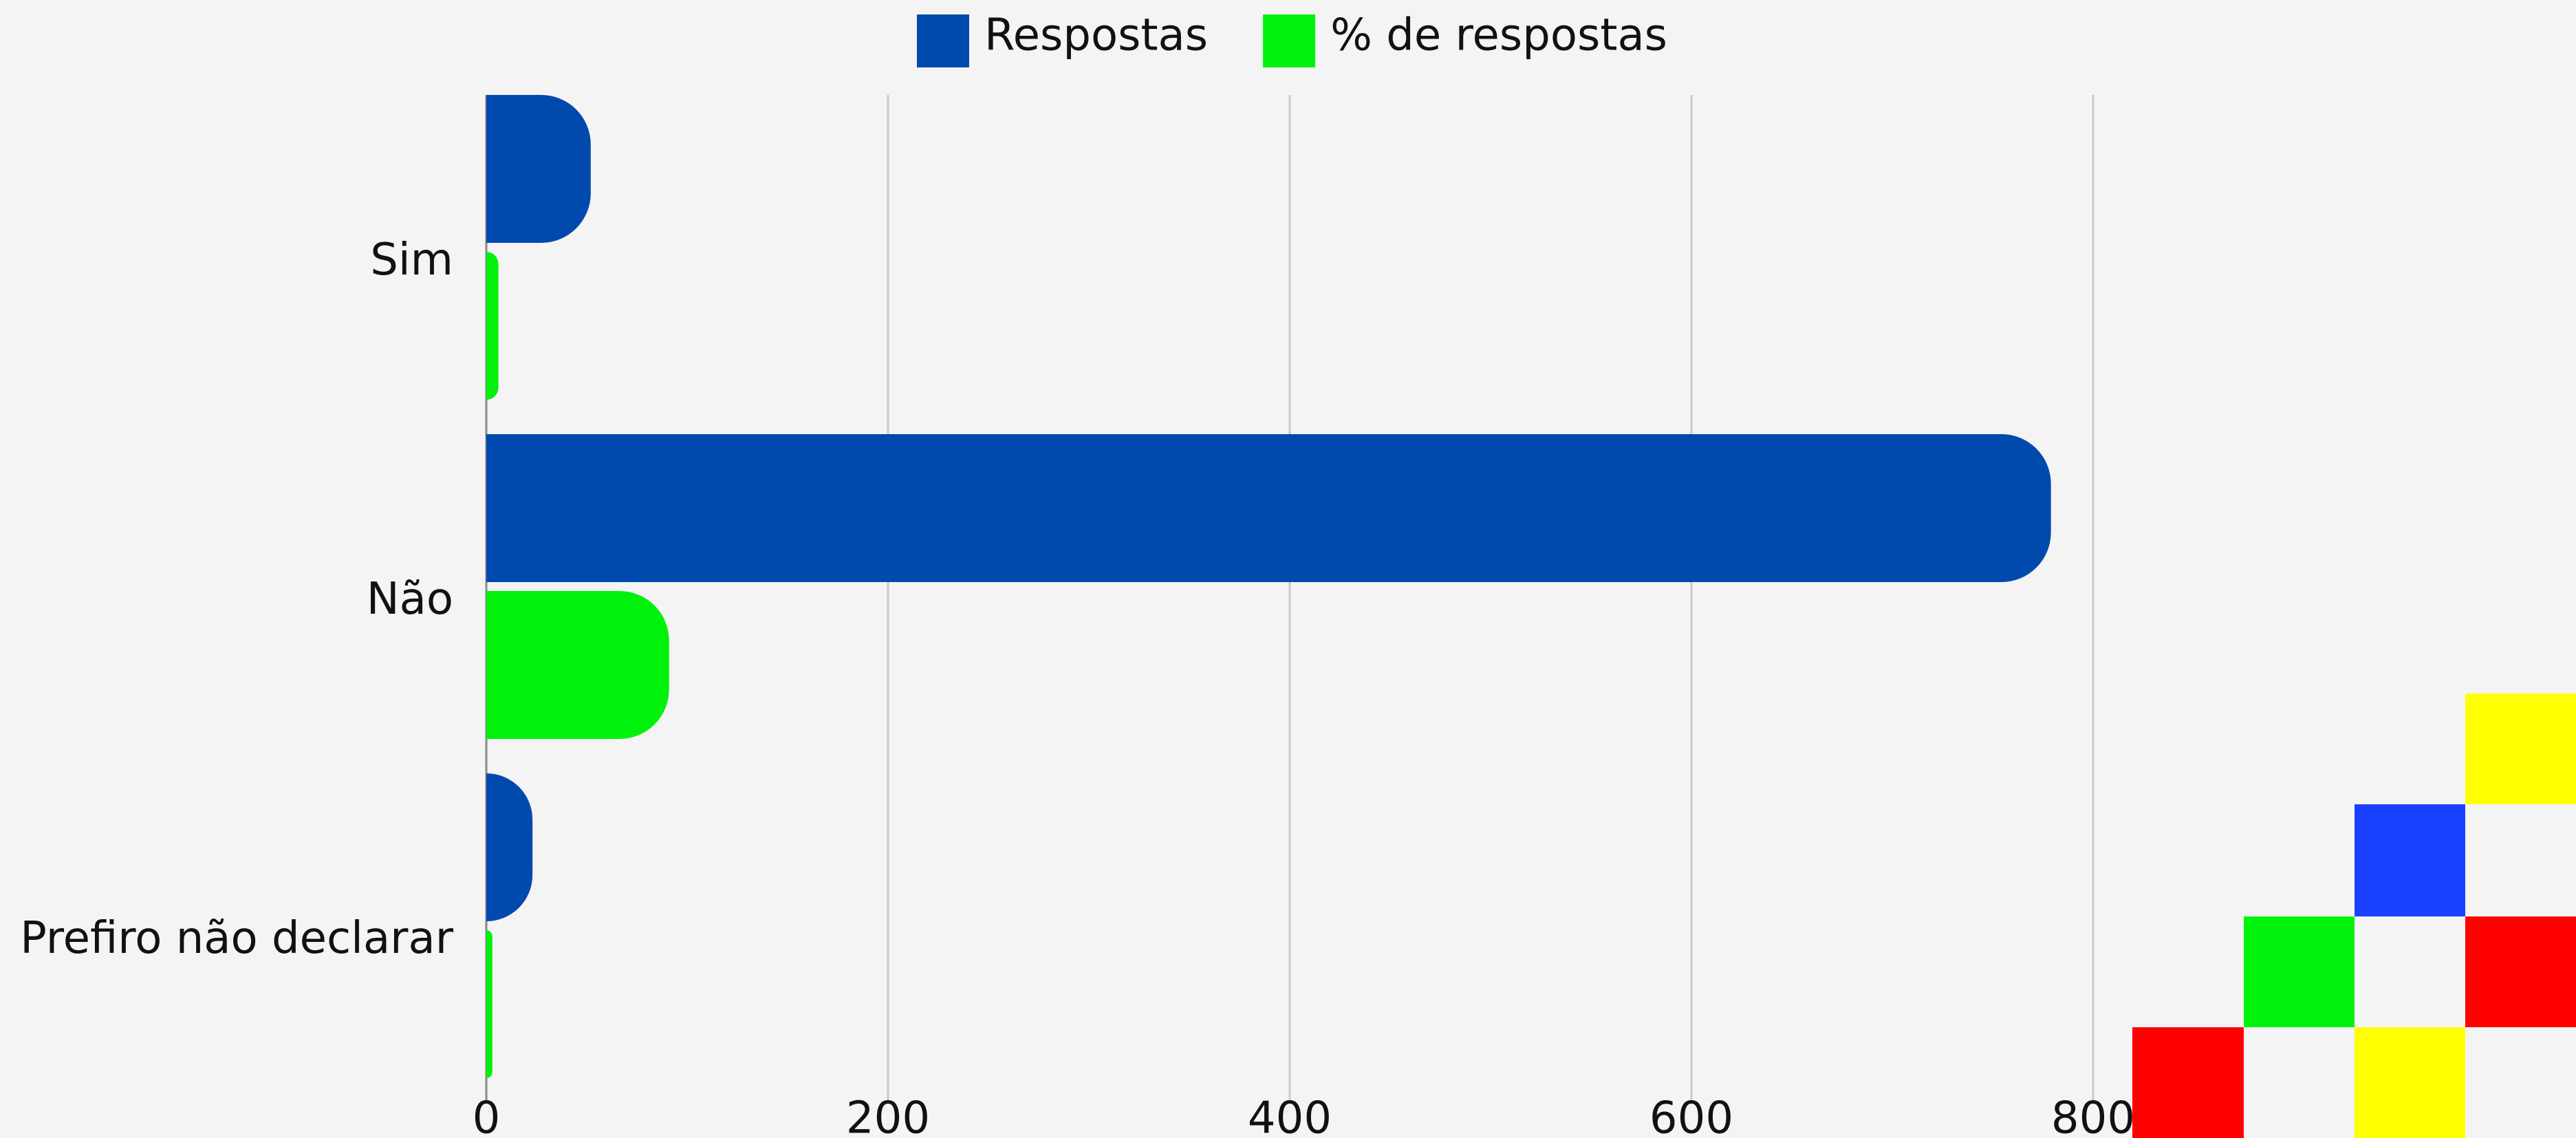 The image size is (2576, 1138). What do you see at coordinates (487, 1115) in the screenshot?
I see `x-tick-label: 0` at bounding box center [487, 1115].